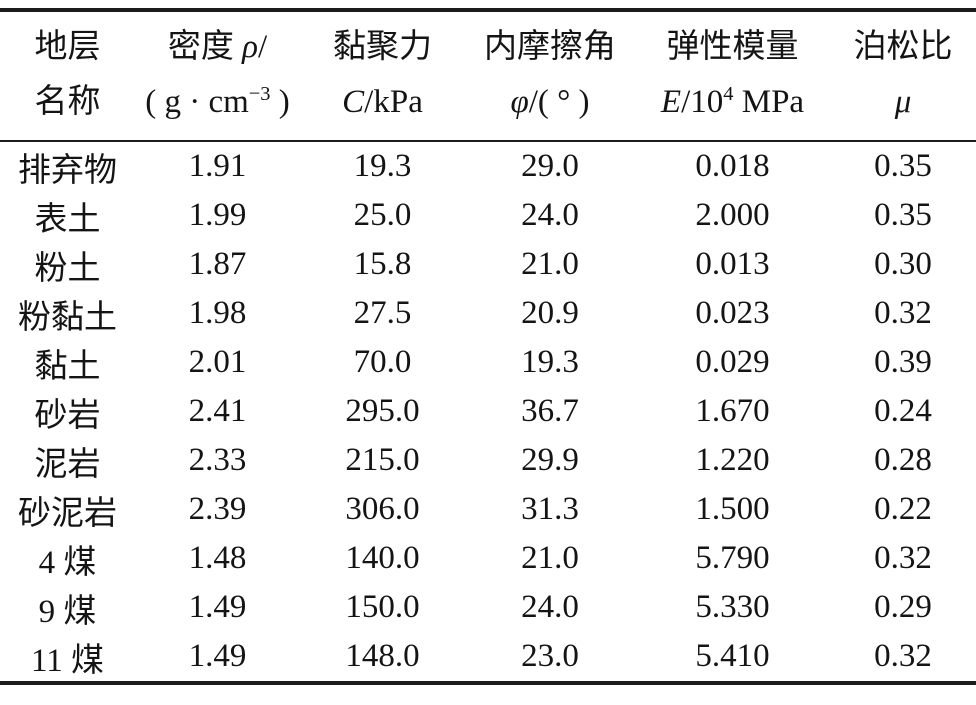  I want to click on stratum-name-cell: 4 煤, so click(67, 562).